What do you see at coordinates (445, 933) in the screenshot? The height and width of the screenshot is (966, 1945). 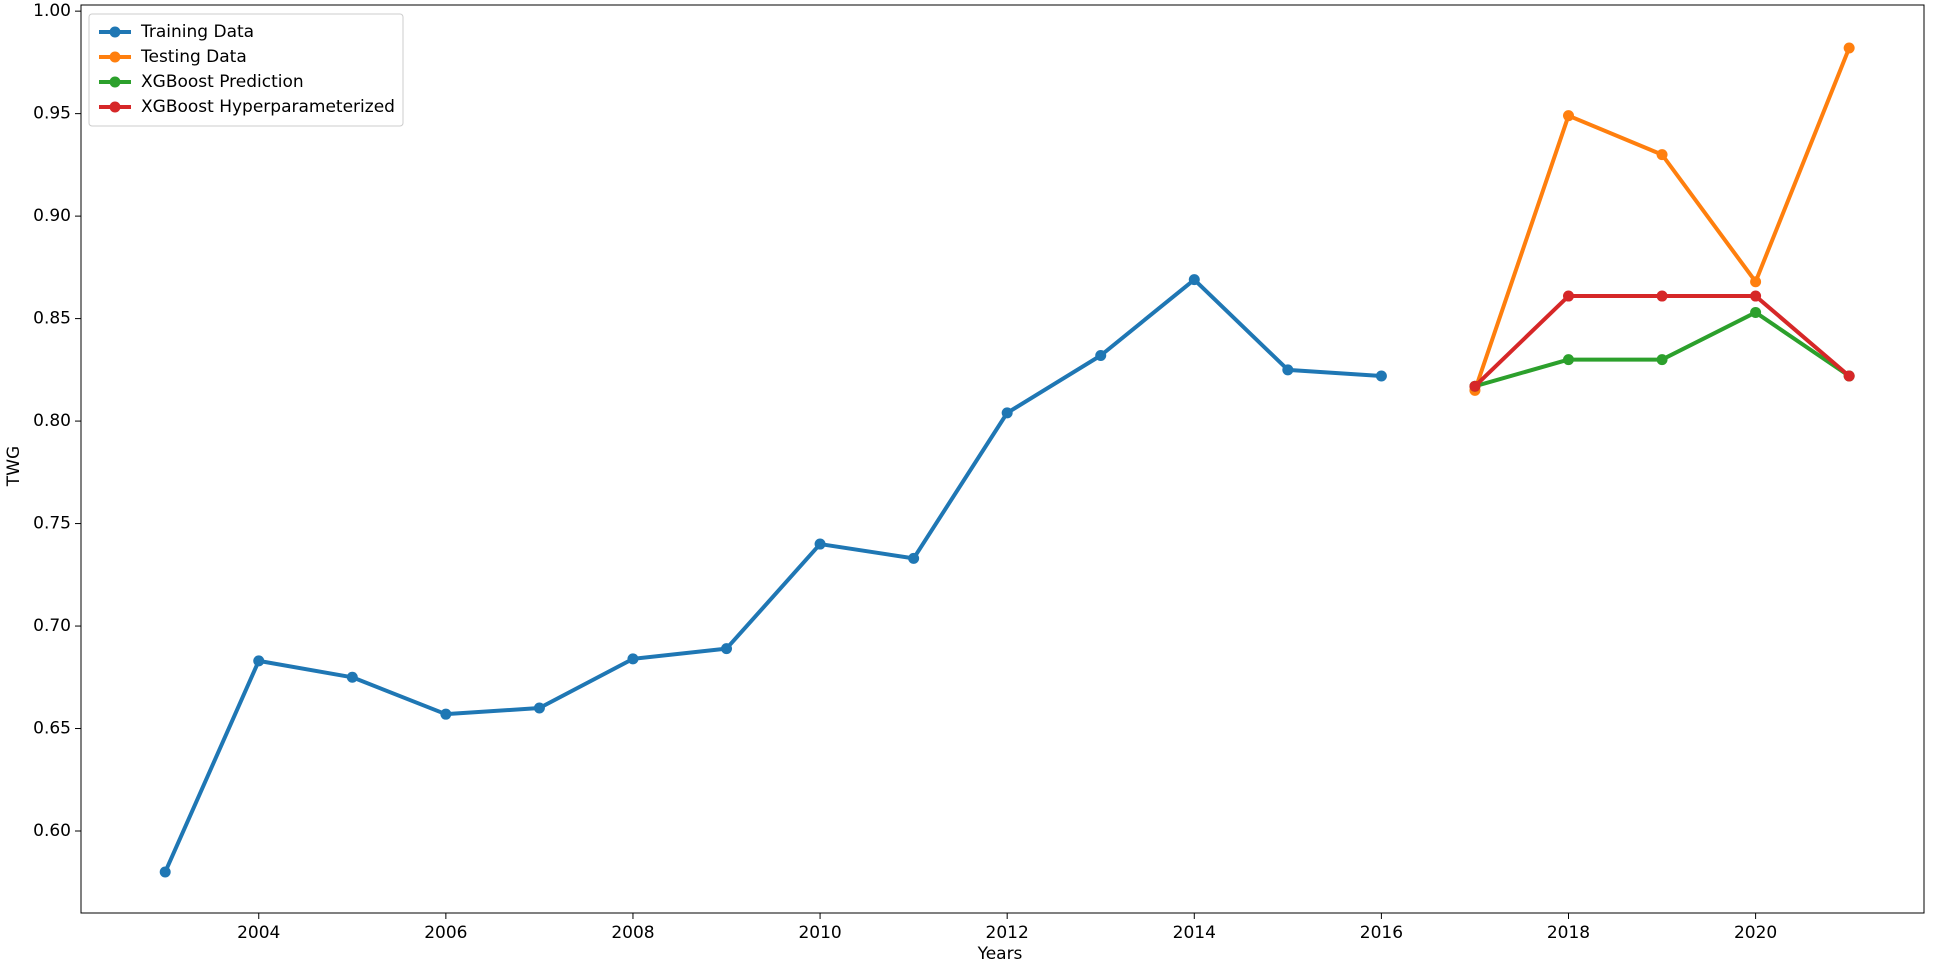 I see `x-tick-label: 2006` at bounding box center [445, 933].